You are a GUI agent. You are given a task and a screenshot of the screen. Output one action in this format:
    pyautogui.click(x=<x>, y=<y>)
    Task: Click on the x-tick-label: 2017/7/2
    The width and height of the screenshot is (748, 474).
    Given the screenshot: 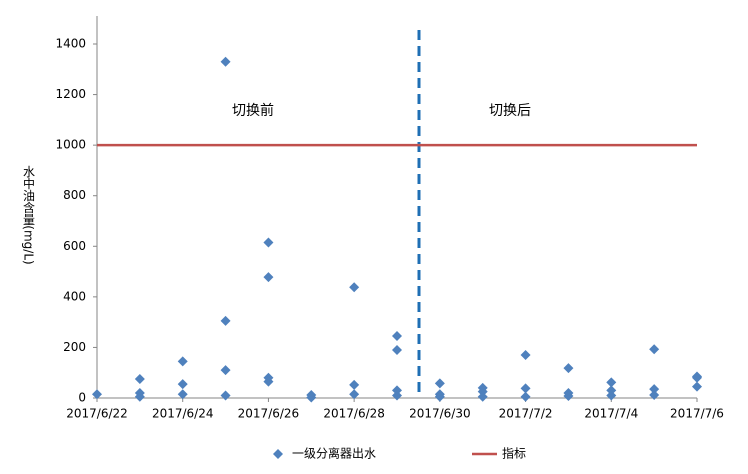 What is the action you would take?
    pyautogui.click(x=526, y=414)
    